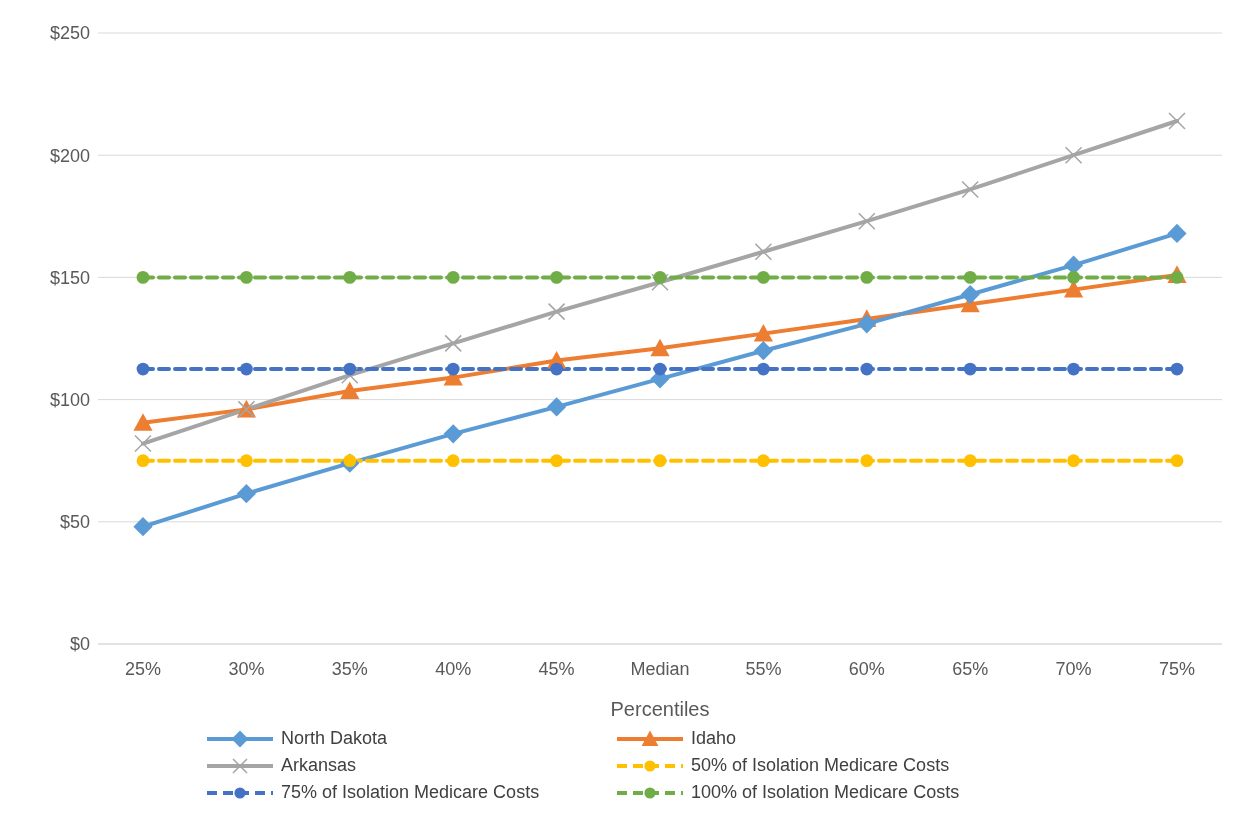 The width and height of the screenshot is (1250, 826). I want to click on x-tick-label: 55%, so click(763, 668).